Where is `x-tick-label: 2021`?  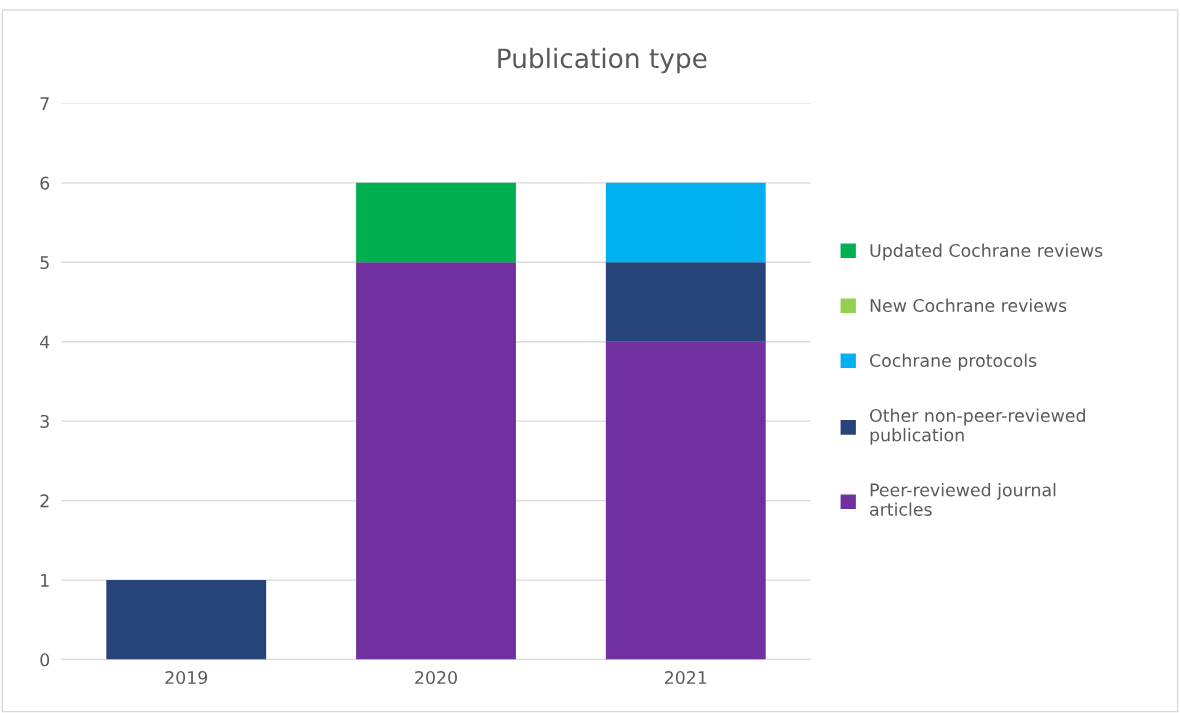
x-tick-label: 2021 is located at coordinates (685, 677).